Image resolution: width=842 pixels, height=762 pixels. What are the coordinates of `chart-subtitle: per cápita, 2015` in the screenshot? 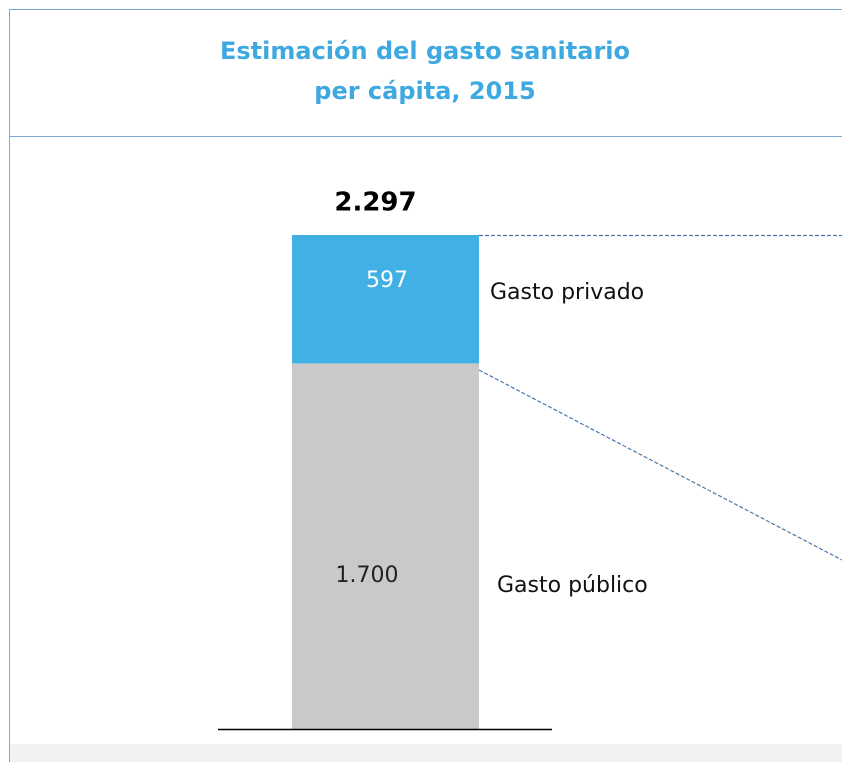 It's located at (424, 91).